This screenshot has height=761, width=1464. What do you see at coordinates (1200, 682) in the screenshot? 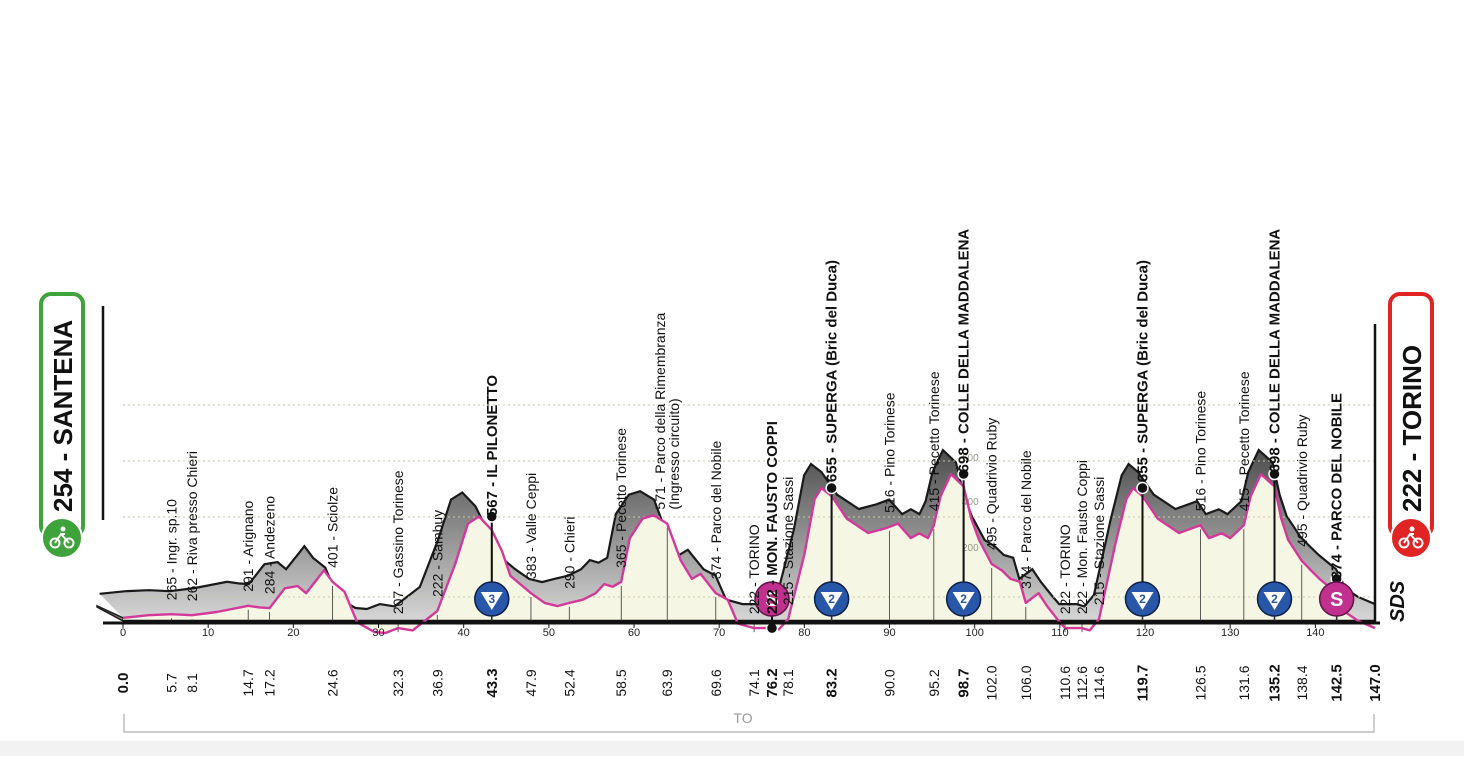
I see `km-marker-label: 126.5` at bounding box center [1200, 682].